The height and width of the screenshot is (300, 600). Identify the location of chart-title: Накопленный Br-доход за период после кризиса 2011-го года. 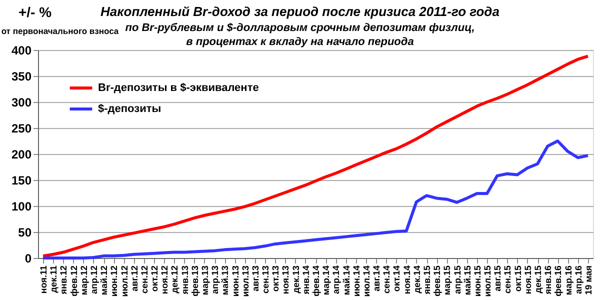
(300, 11).